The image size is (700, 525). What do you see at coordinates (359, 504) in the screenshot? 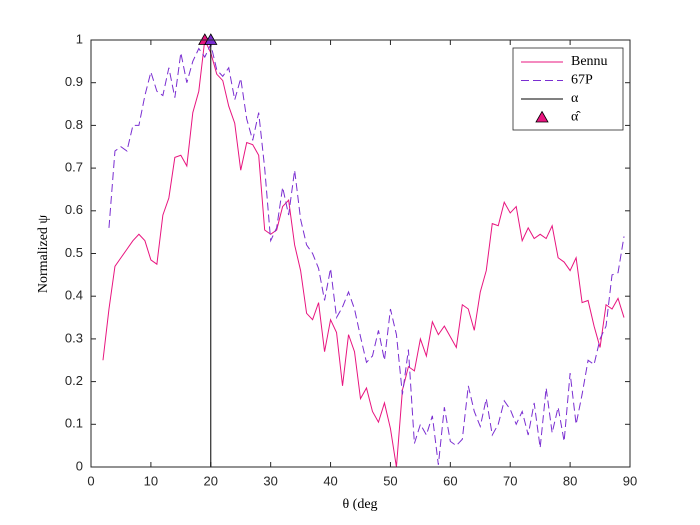
I see `x-axis-label: θ (deg` at bounding box center [359, 504].